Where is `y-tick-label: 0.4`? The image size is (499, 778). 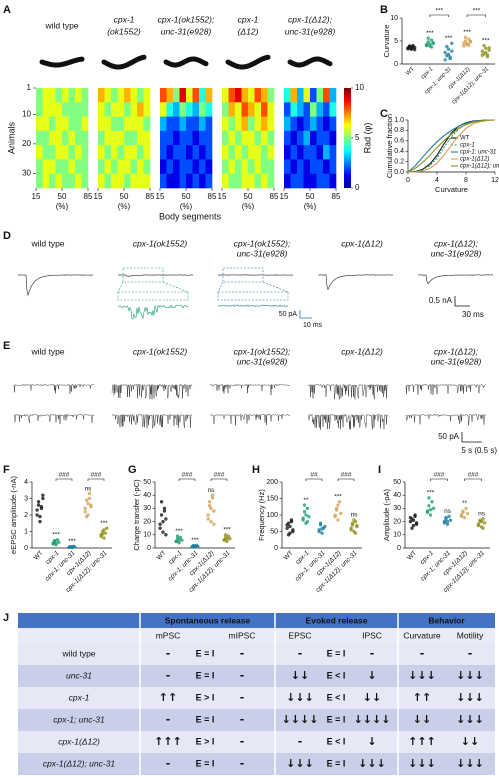
y-tick-label: 0.4 is located at coordinates (399, 151).